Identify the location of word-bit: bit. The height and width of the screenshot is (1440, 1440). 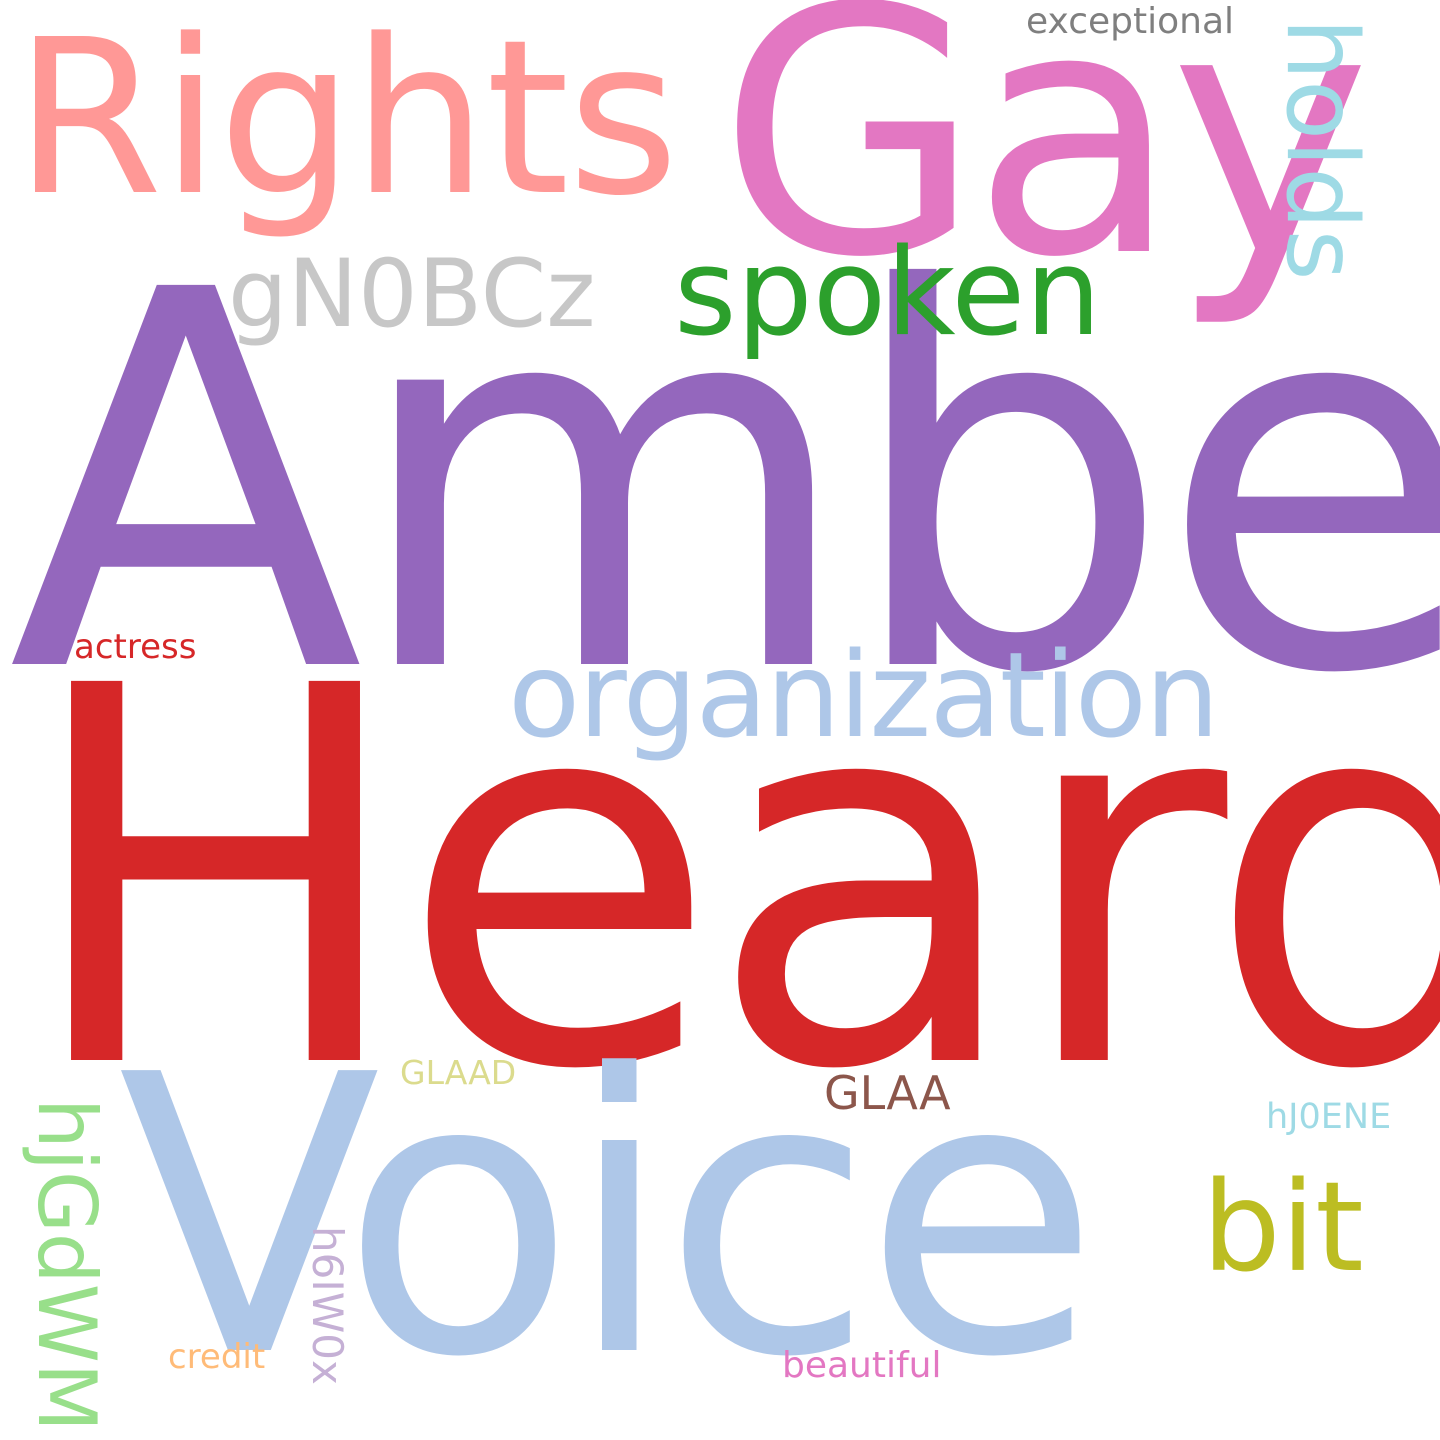
(1283, 1228).